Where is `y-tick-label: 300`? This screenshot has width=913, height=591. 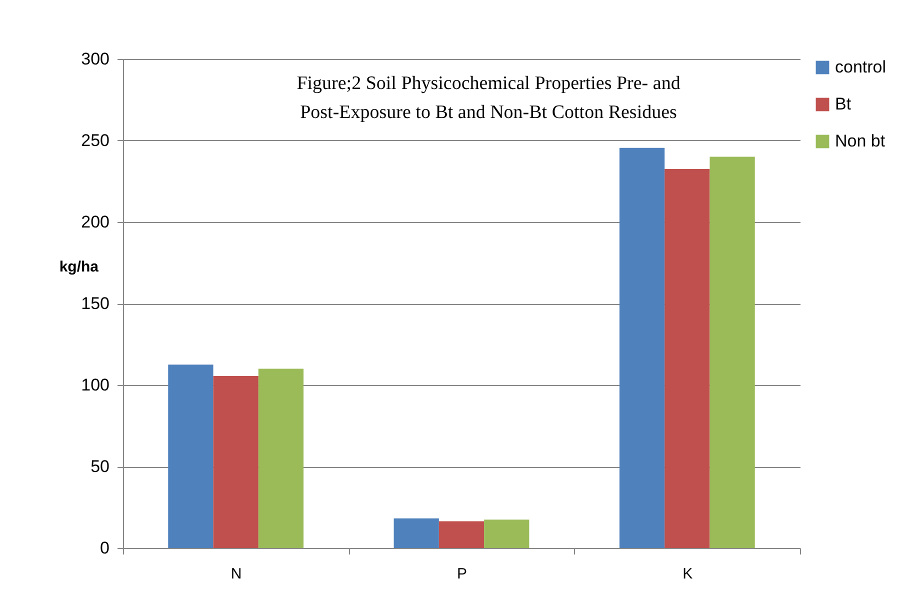
y-tick-label: 300 is located at coordinates (95, 59).